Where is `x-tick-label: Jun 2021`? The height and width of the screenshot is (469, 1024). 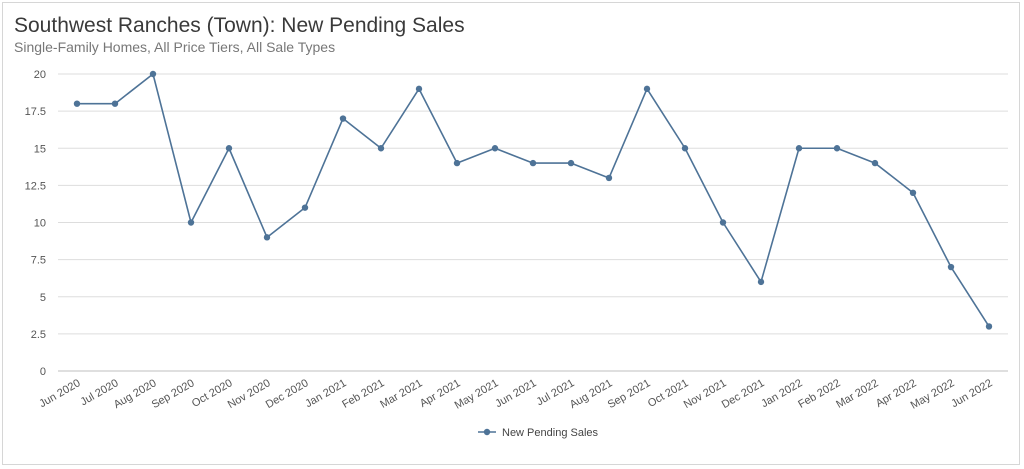 x-tick-label: Jun 2021 is located at coordinates (515, 393).